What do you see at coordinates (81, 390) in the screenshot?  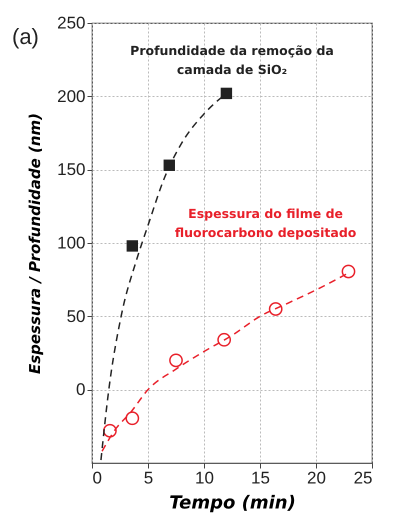 I see `y-tick-label: 0` at bounding box center [81, 390].